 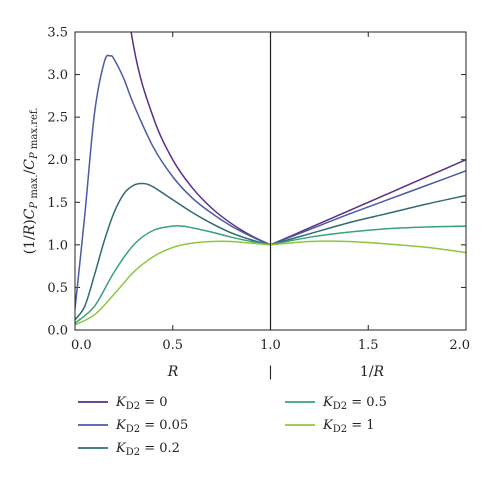 I want to click on y-tick-label: 3.0, so click(x=57, y=75).